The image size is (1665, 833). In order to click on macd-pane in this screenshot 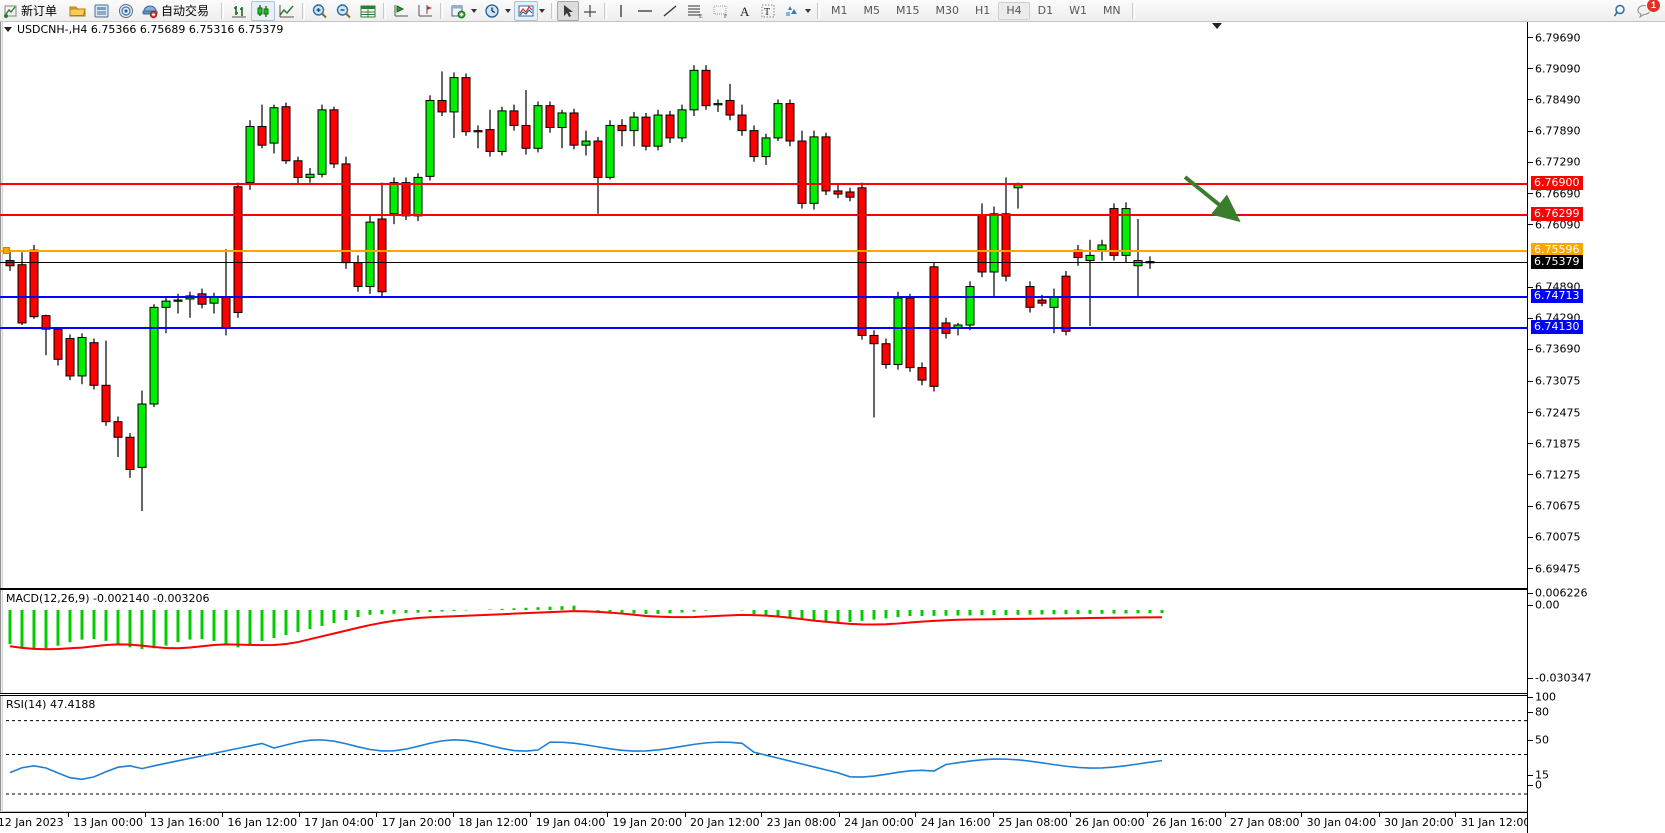, I will do `click(763, 641)`.